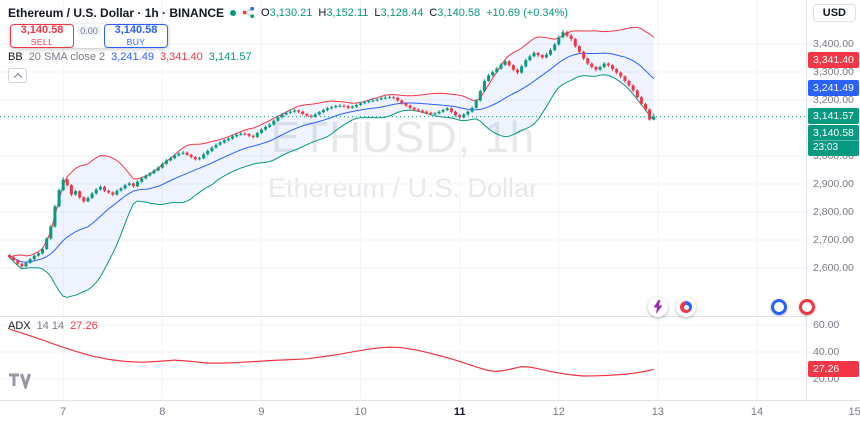  What do you see at coordinates (84, 326) in the screenshot?
I see `adx-value: 27.26` at bounding box center [84, 326].